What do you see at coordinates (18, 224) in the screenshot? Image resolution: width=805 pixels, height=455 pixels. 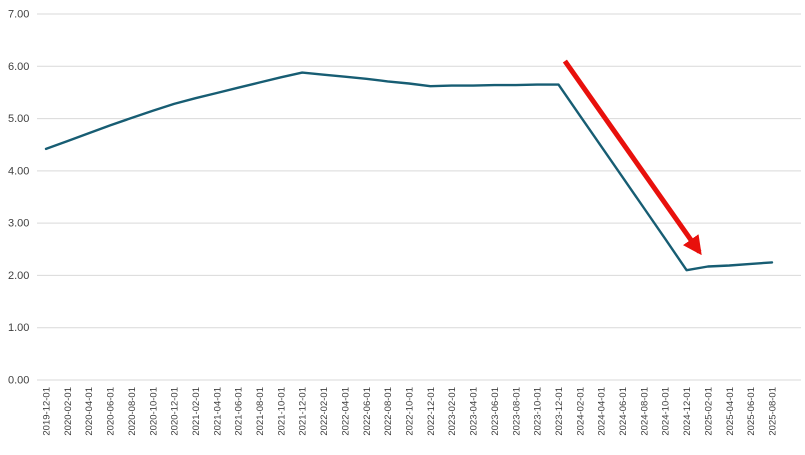 I see `y-axis-tick-label: 3.00` at bounding box center [18, 224].